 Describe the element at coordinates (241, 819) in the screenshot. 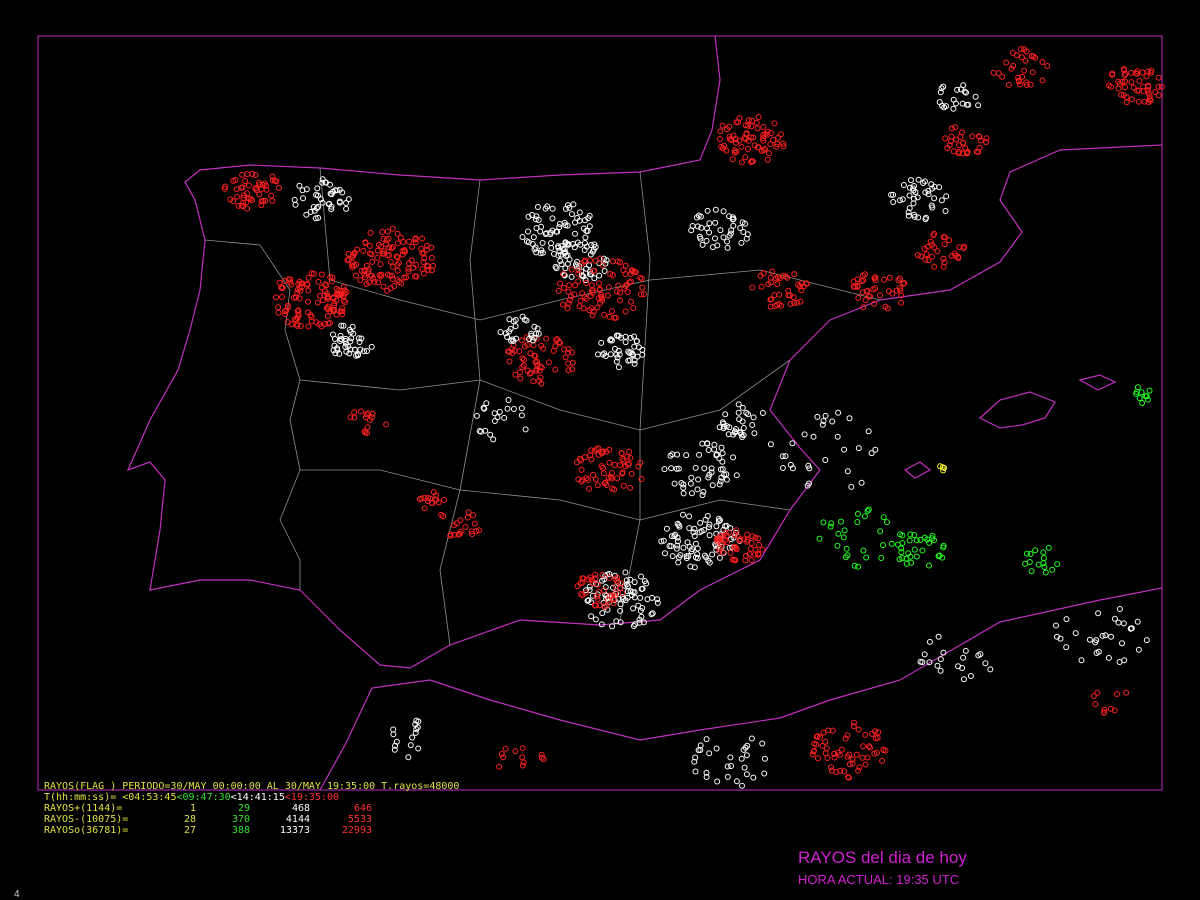

I see `count: 370` at that location.